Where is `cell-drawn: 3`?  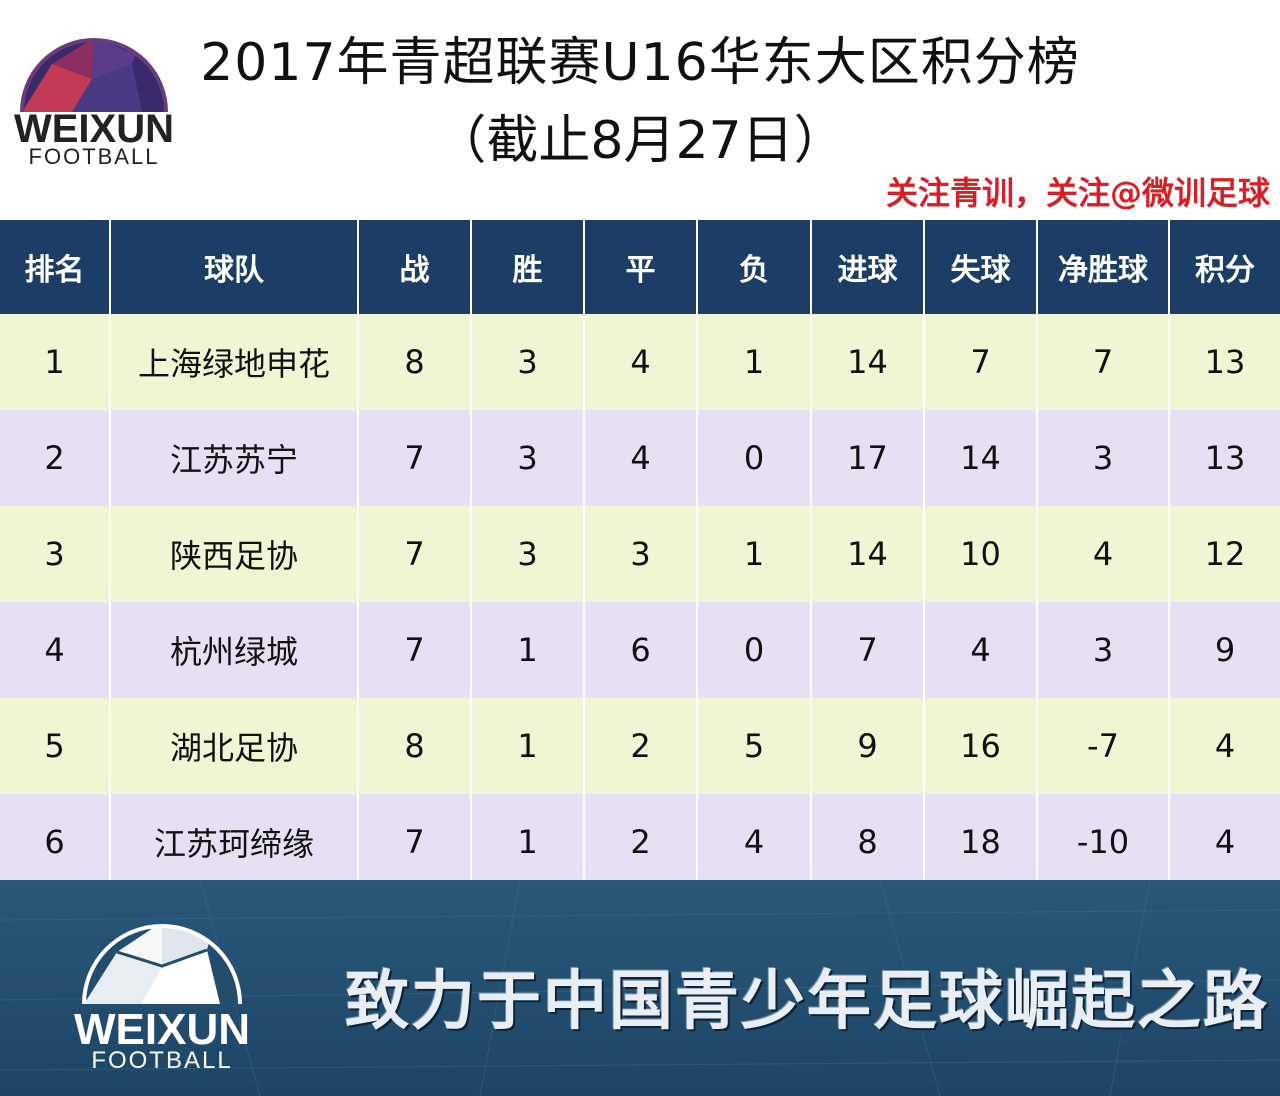 cell-drawn: 3 is located at coordinates (641, 554).